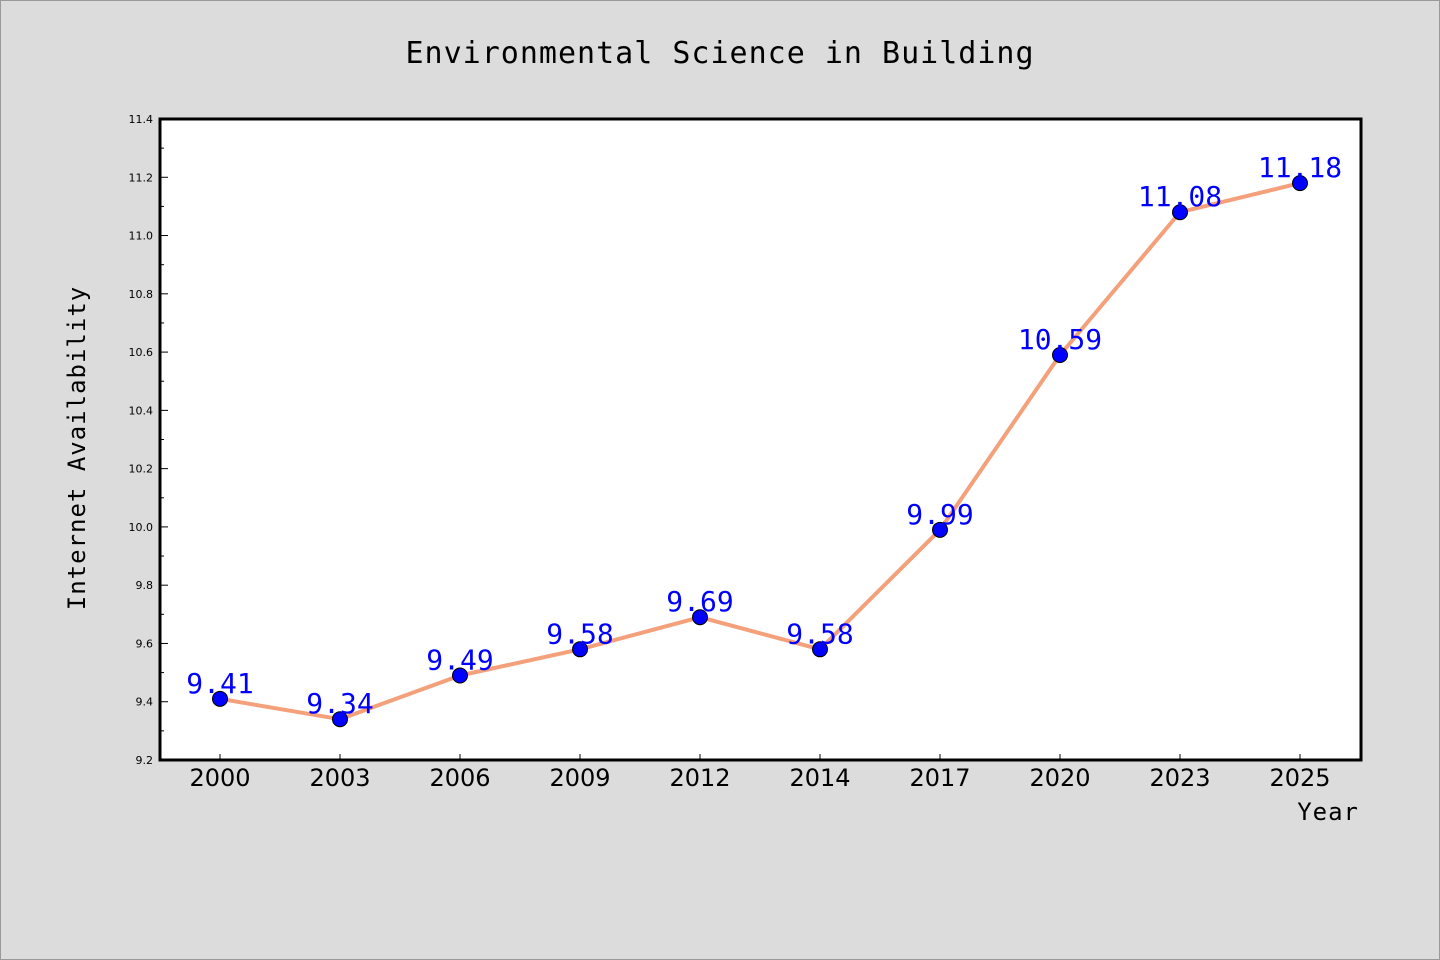 Image resolution: width=1440 pixels, height=960 pixels. What do you see at coordinates (141, 527) in the screenshot?
I see `y-tick-label: 10.0` at bounding box center [141, 527].